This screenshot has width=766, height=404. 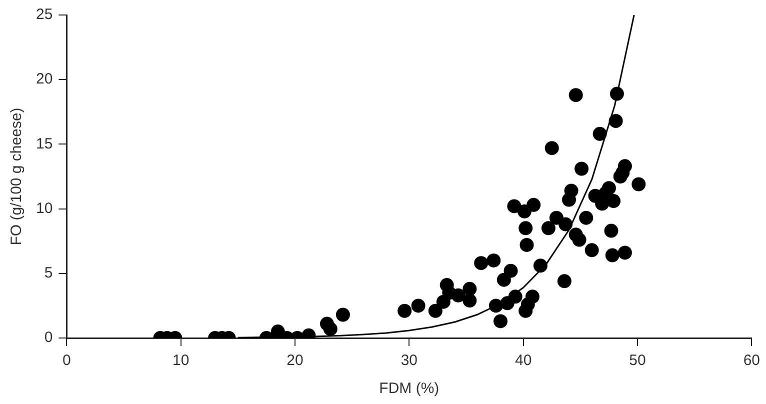 I want to click on y-tick-label: 0, so click(x=48, y=337).